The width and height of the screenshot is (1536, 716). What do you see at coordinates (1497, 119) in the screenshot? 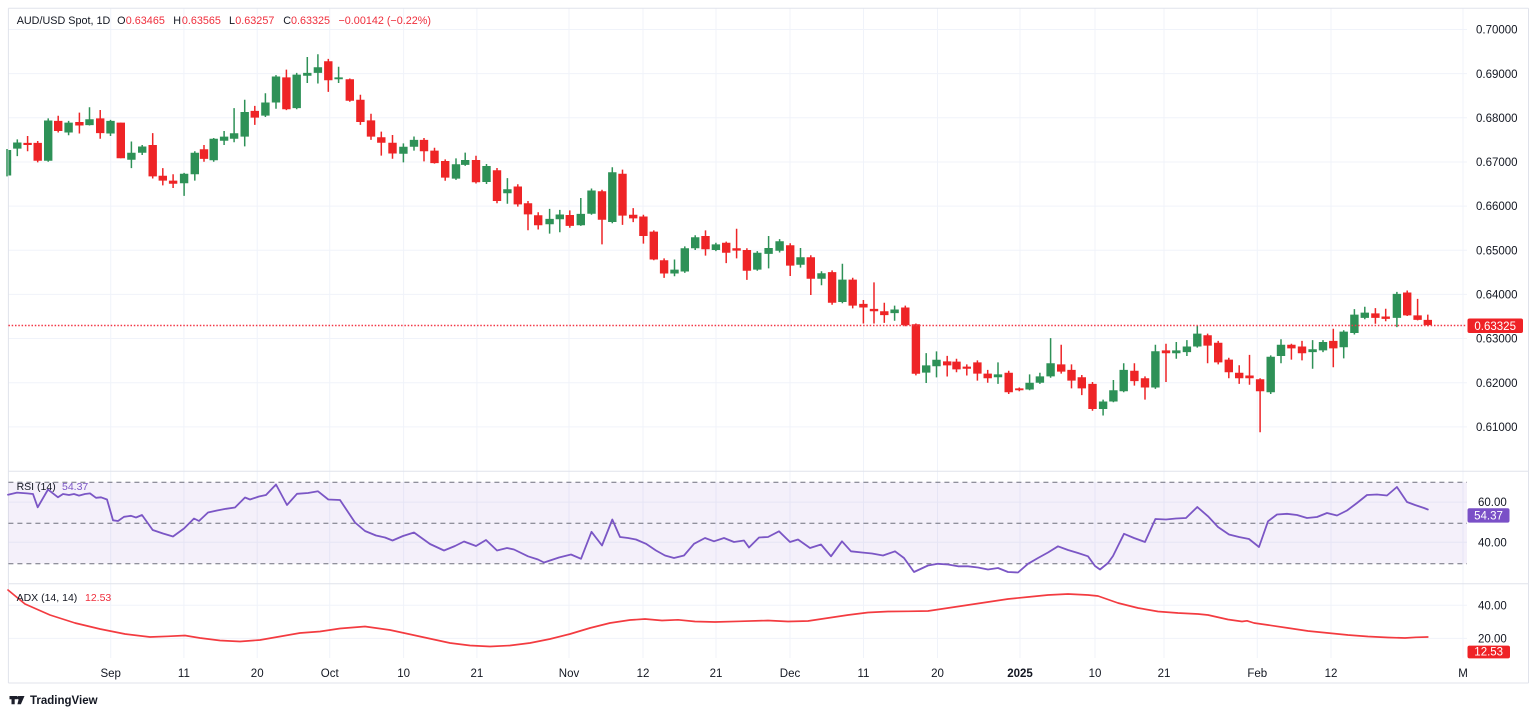
I see `svg-text: 0.68000` at bounding box center [1497, 119].